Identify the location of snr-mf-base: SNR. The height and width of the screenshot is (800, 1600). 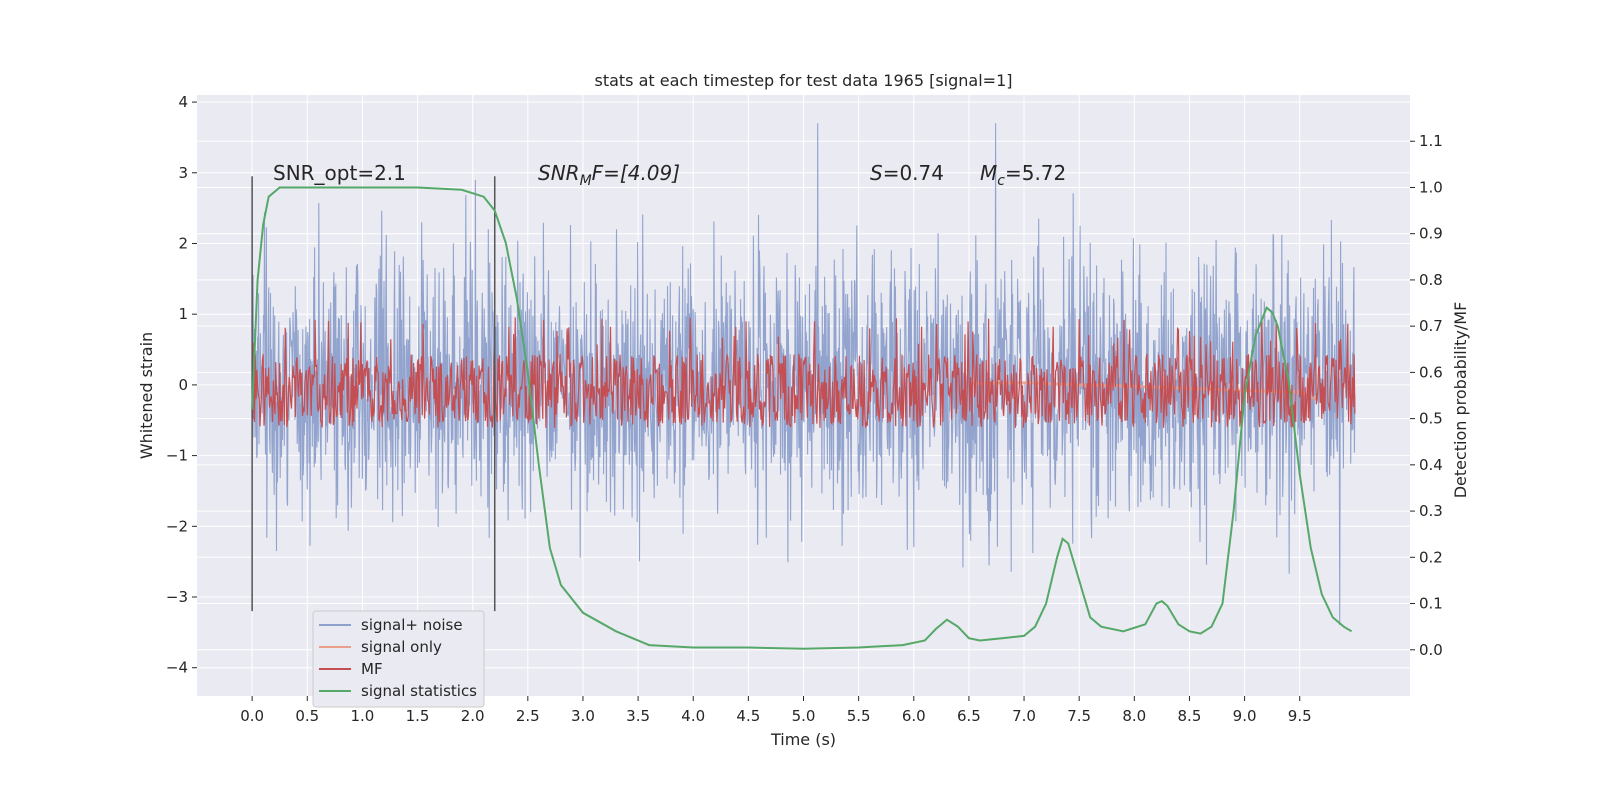
(559, 173).